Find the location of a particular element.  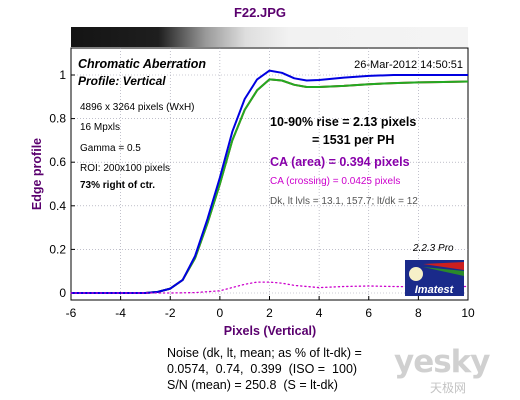

x-tick-label-6: 6 is located at coordinates (368, 313).